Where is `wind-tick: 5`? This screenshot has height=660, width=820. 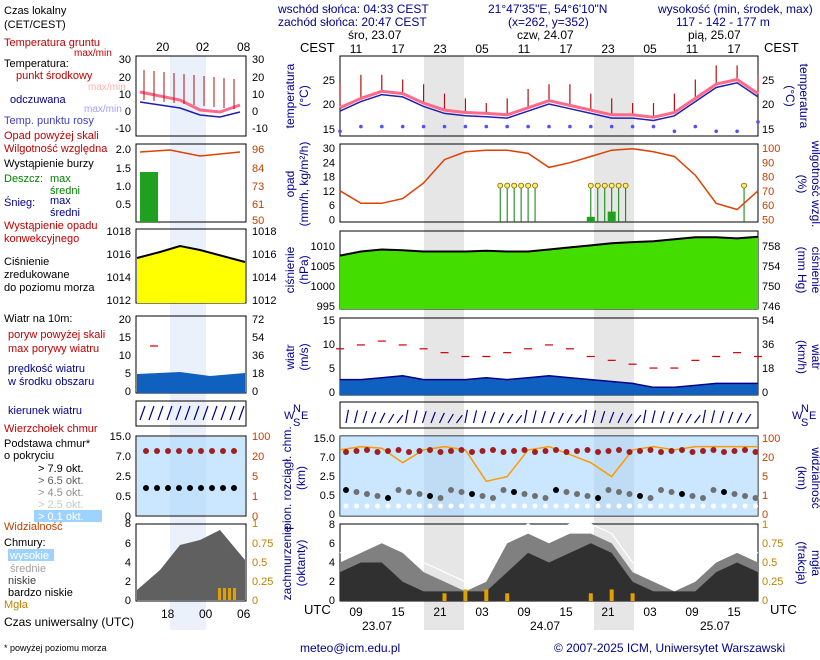 wind-tick: 5 is located at coordinates (332, 369).